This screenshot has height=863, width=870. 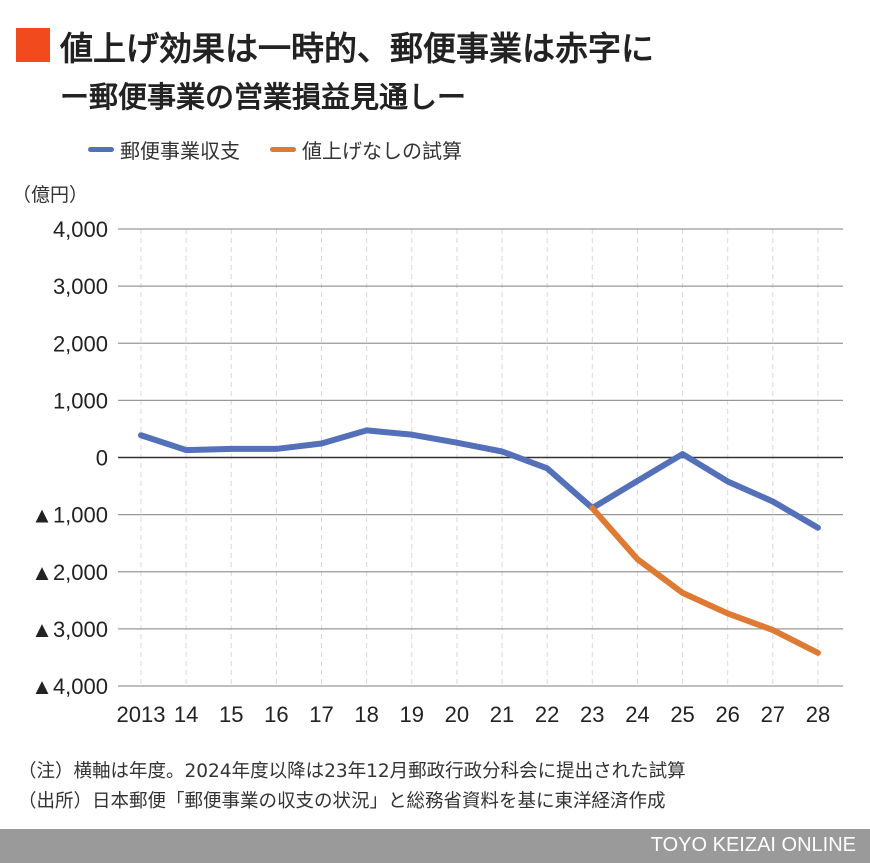 What do you see at coordinates (321, 714) in the screenshot?
I see `x-tick-label: 17` at bounding box center [321, 714].